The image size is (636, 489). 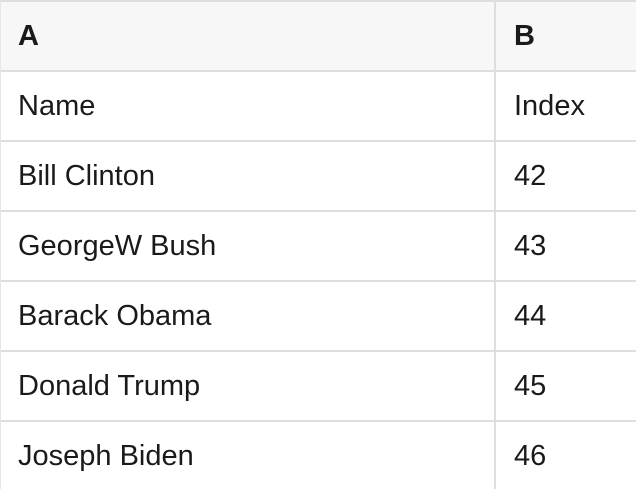 I want to click on table-cell: 46, so click(x=530, y=455).